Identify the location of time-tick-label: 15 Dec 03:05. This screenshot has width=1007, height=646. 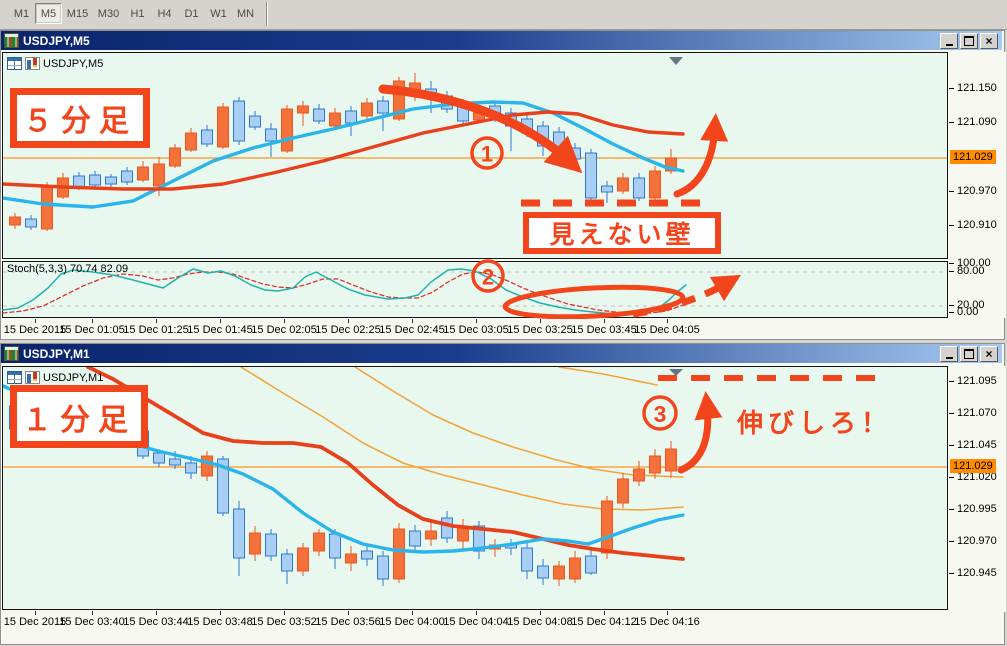
(476, 330).